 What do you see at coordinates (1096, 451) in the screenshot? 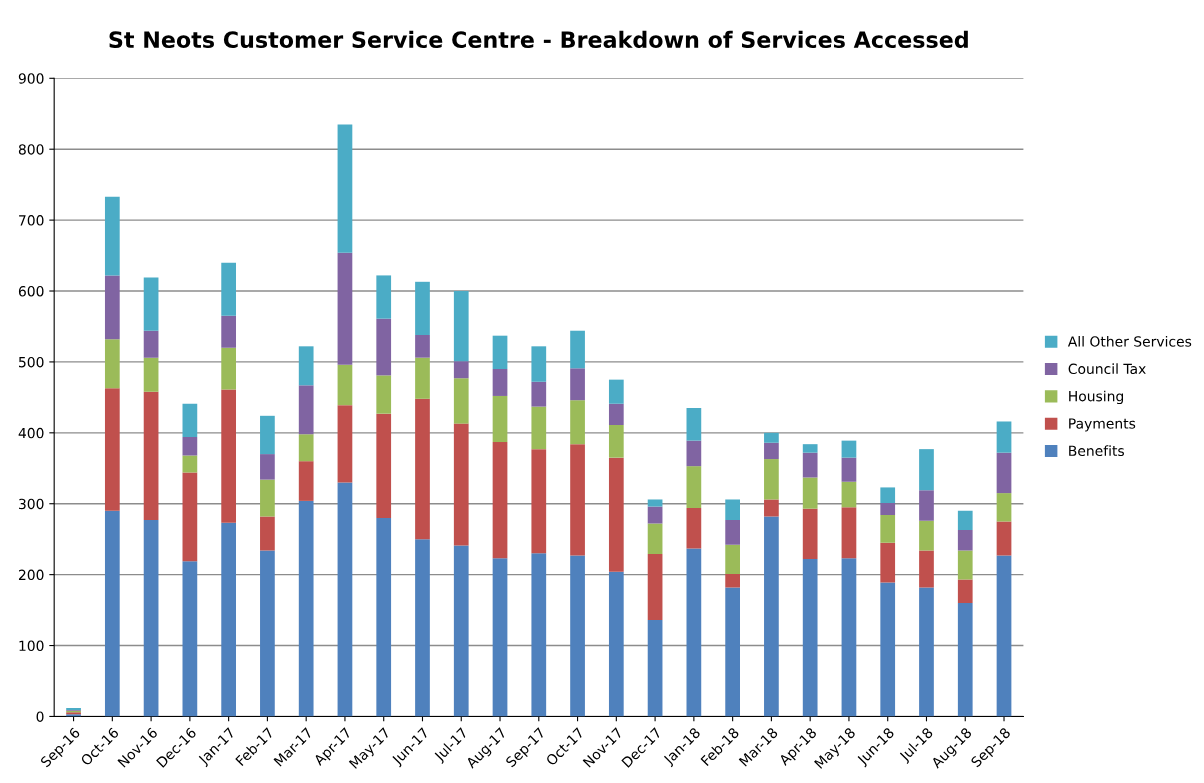
I see `legend-label: Benefits` at bounding box center [1096, 451].